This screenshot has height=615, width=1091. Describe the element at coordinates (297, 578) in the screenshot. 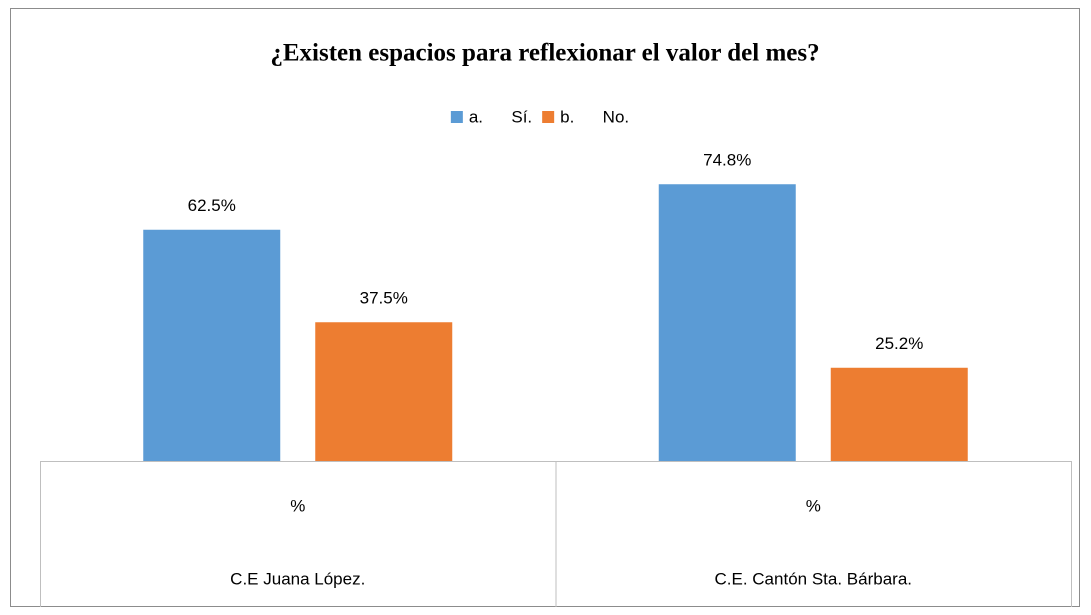

I see `x-tick-label: C.E Juana López.` at that location.